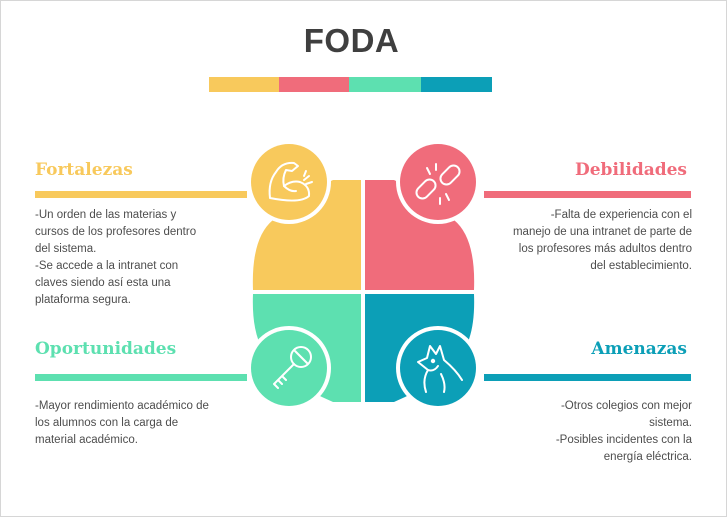 The width and height of the screenshot is (727, 517). I want to click on broken-chain-icon, so click(438, 184).